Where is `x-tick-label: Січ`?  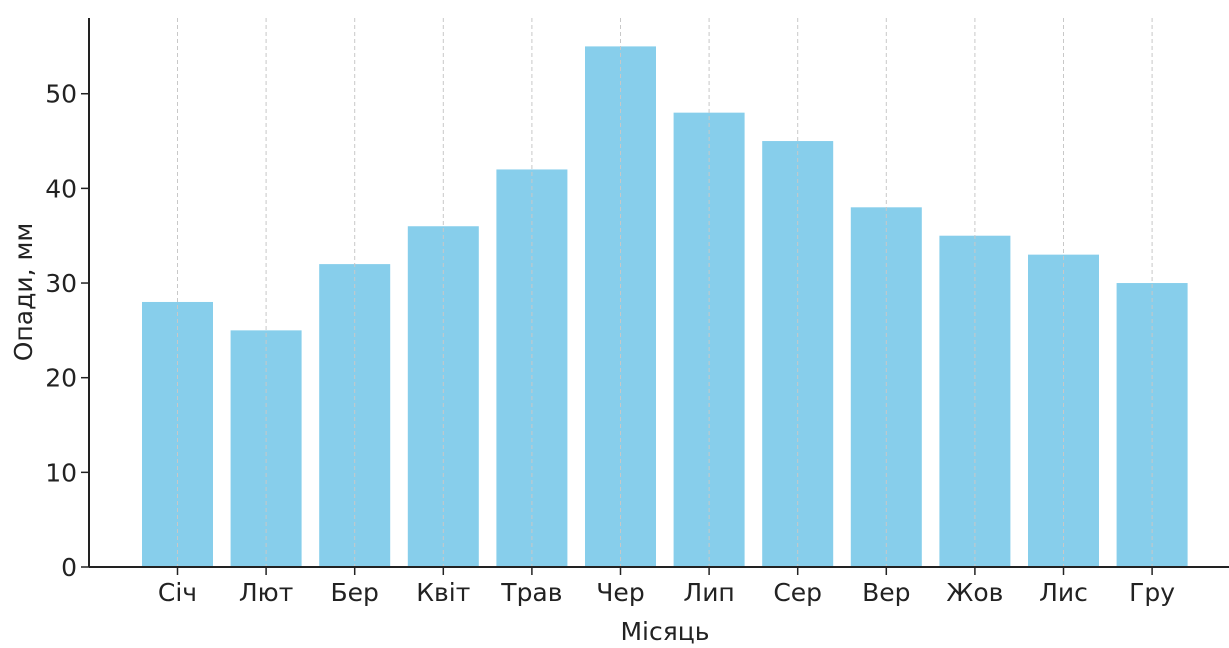
x-tick-label: Січ is located at coordinates (177, 592).